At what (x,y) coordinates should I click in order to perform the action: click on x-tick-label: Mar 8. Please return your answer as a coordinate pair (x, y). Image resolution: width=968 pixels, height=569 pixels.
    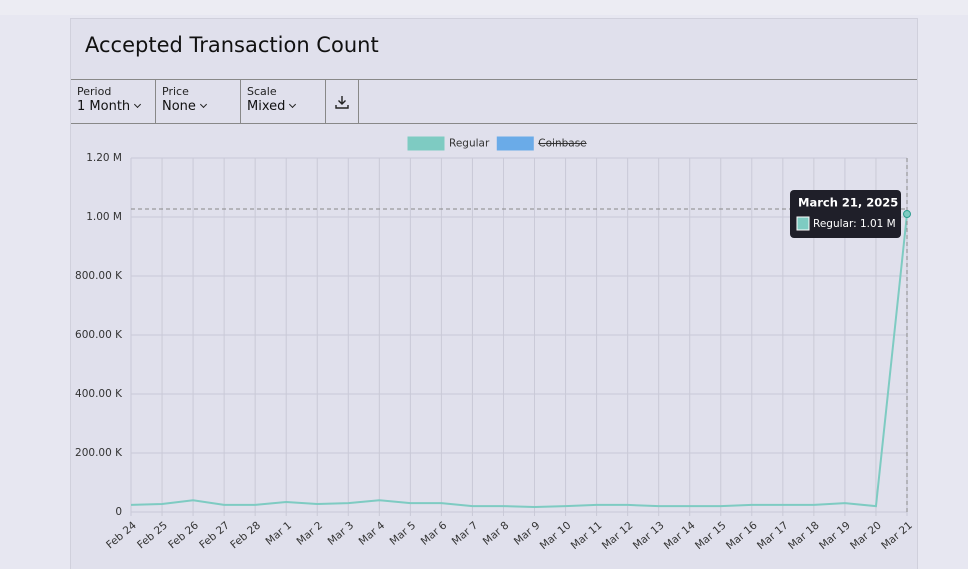
    Looking at the image, I should click on (496, 533).